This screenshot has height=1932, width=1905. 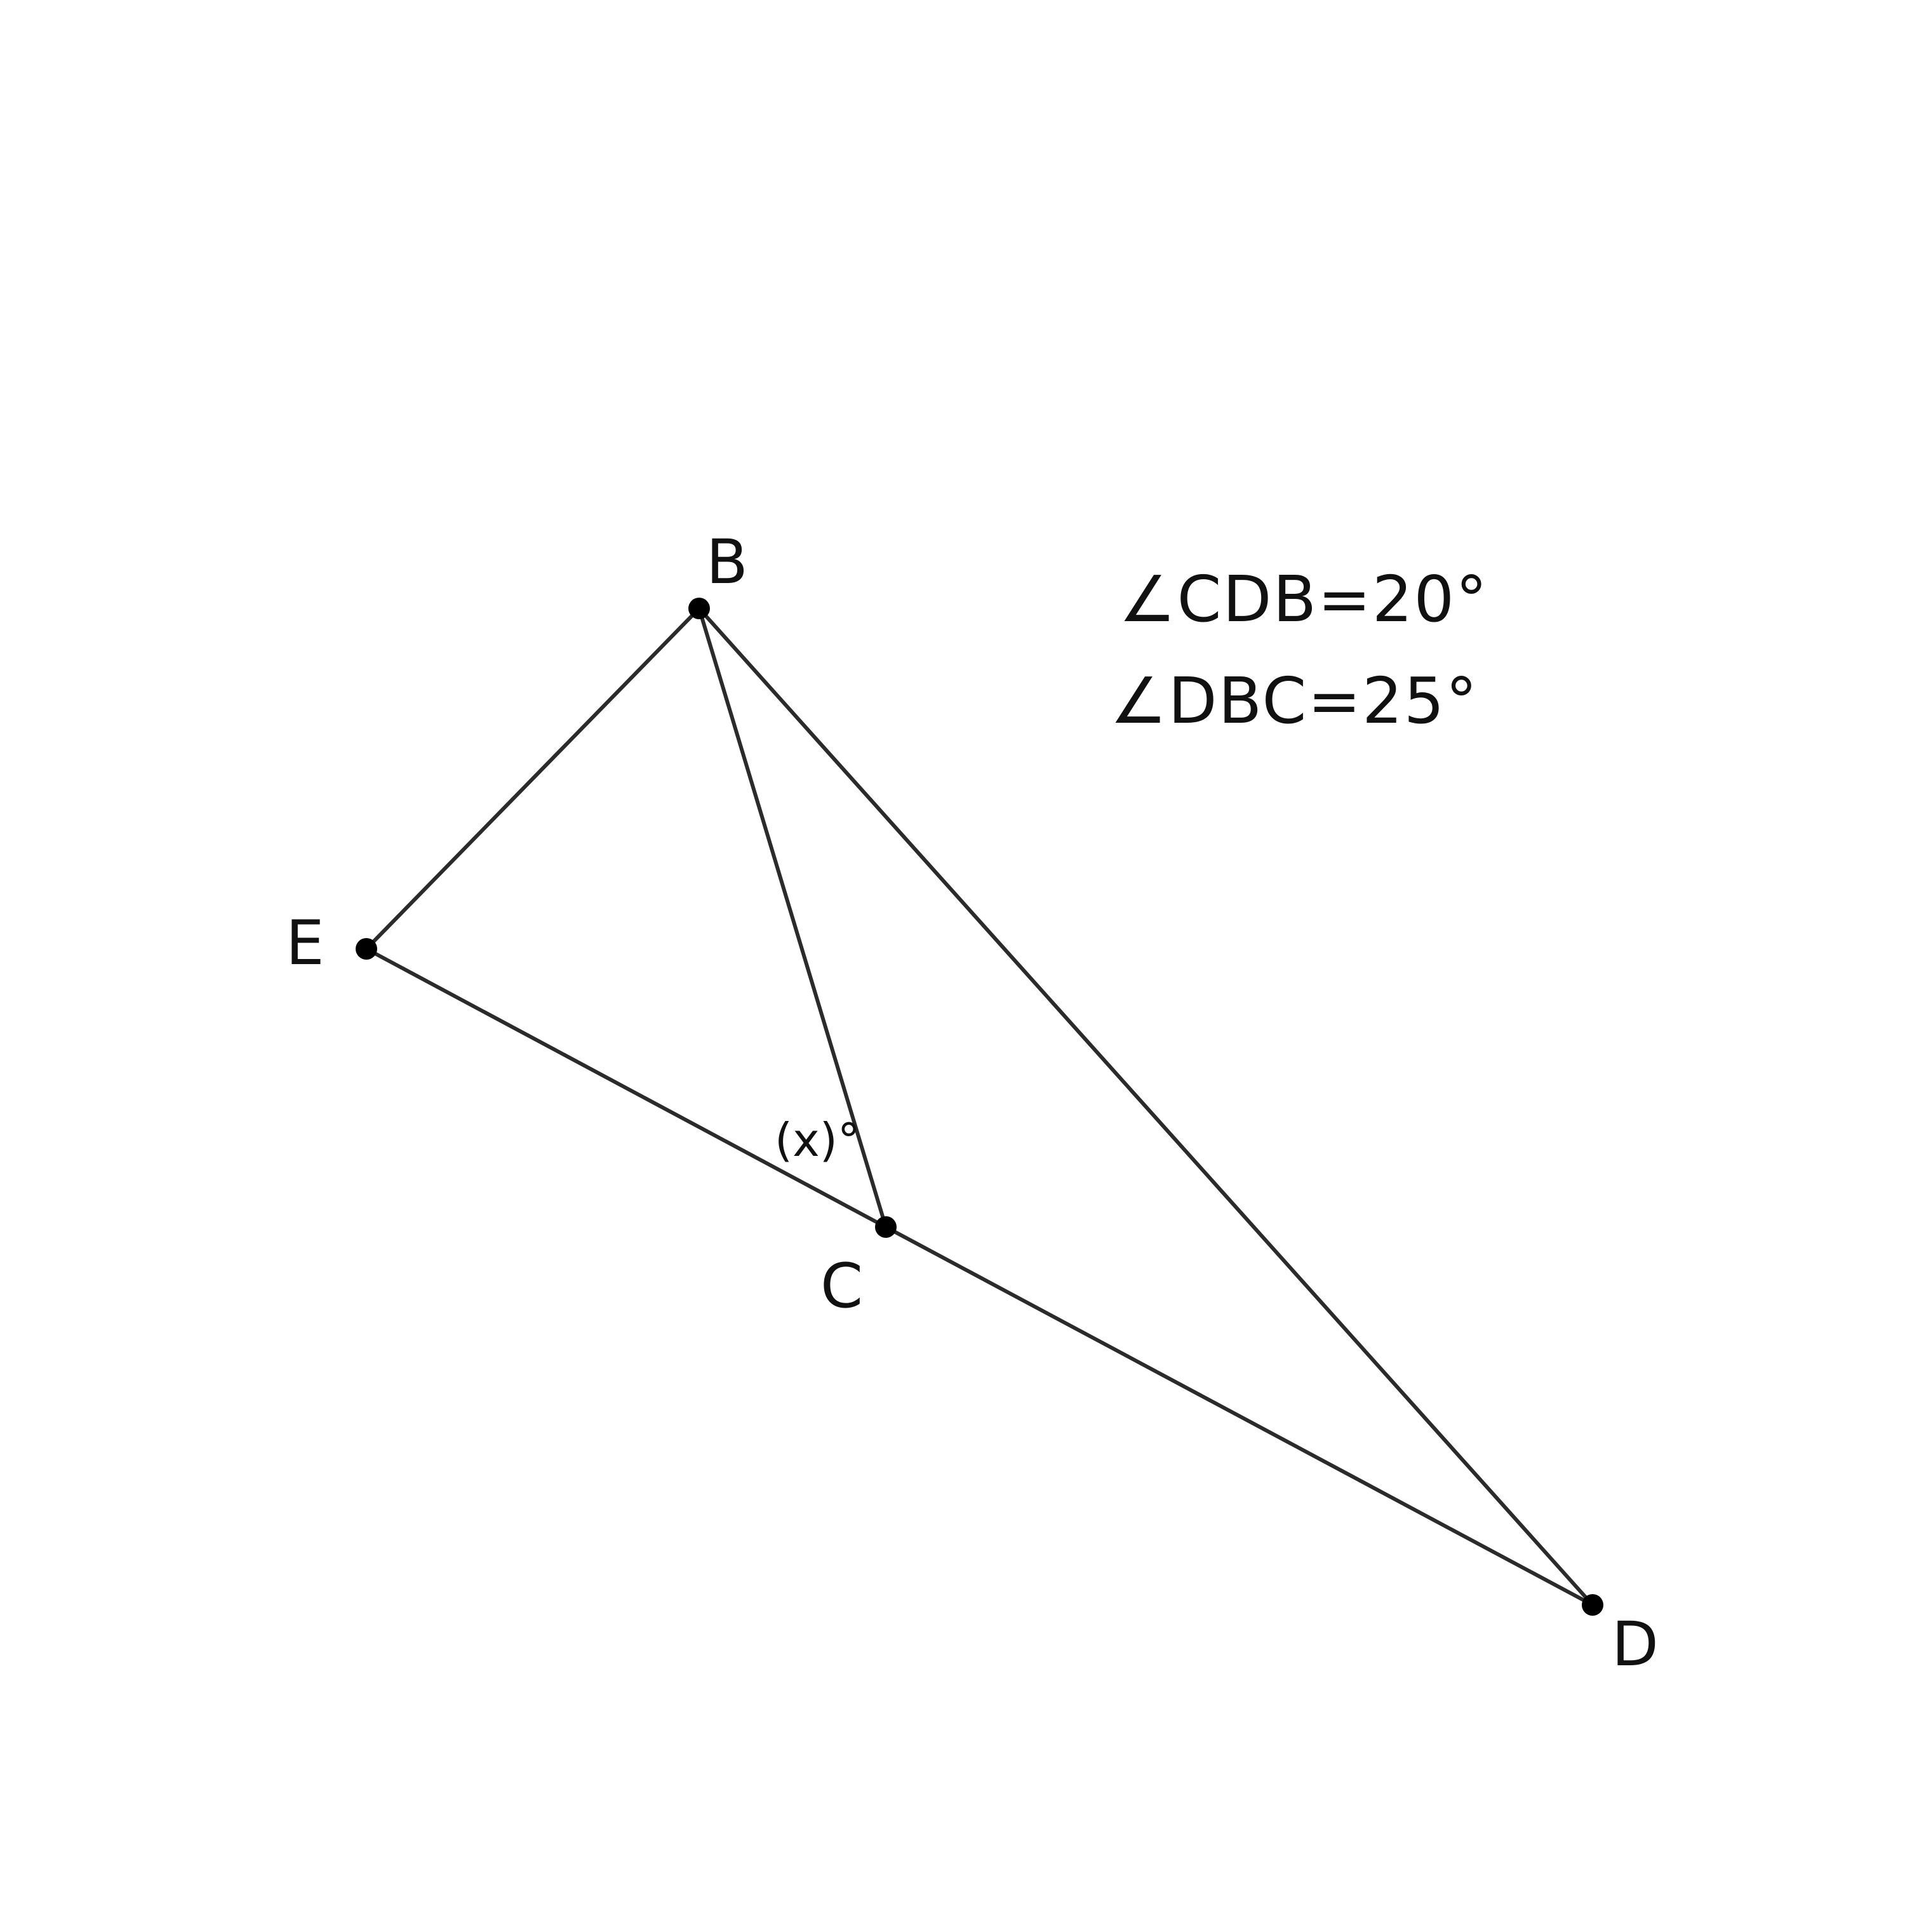 I want to click on point-B, so click(x=699, y=608).